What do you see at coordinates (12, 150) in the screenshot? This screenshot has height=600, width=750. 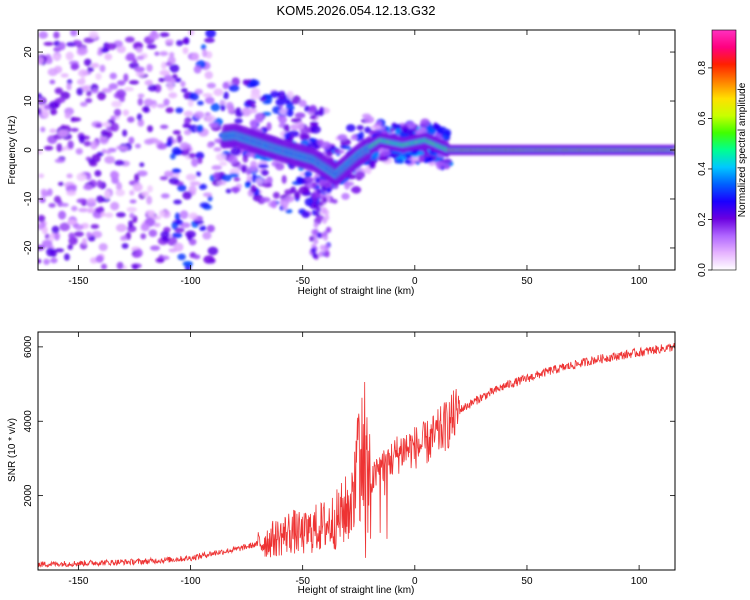 I see `spectrogram-y-title: Frequency (Hz)` at bounding box center [12, 150].